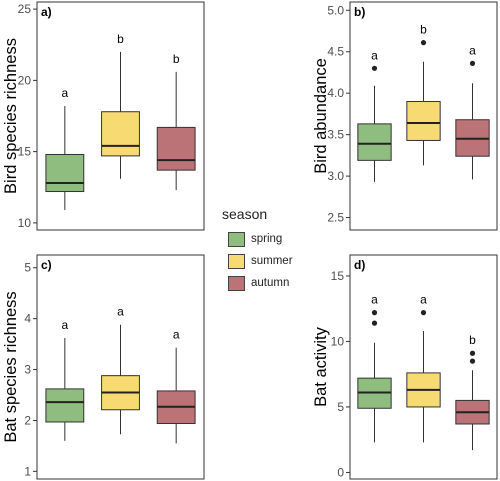 The width and height of the screenshot is (500, 481). Describe the element at coordinates (46, 265) in the screenshot. I see `panel-label: c)` at that location.